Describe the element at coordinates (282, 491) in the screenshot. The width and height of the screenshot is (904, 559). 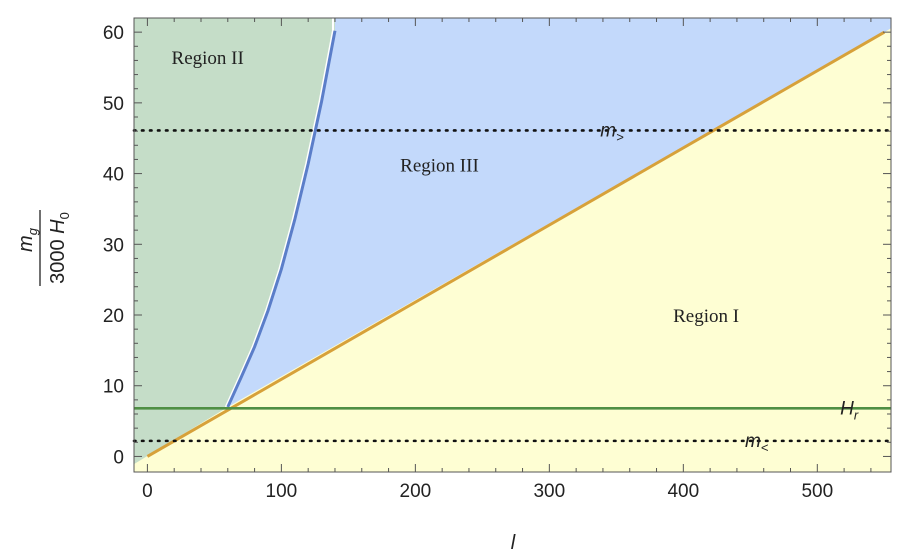
I see `x-tick-label: 100` at that location.